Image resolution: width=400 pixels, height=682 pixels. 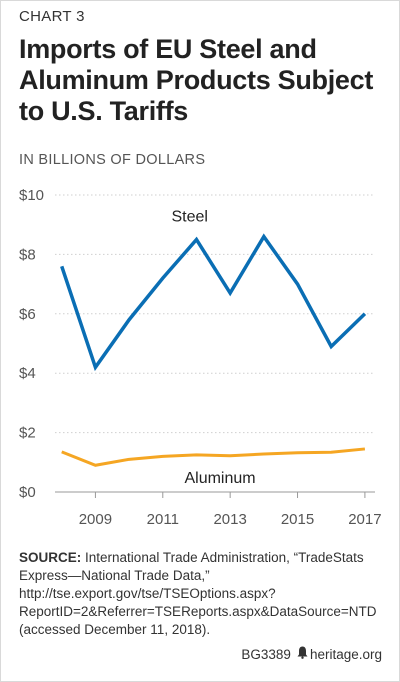 What do you see at coordinates (95, 519) in the screenshot?
I see `x-tick-label: 2009` at bounding box center [95, 519].